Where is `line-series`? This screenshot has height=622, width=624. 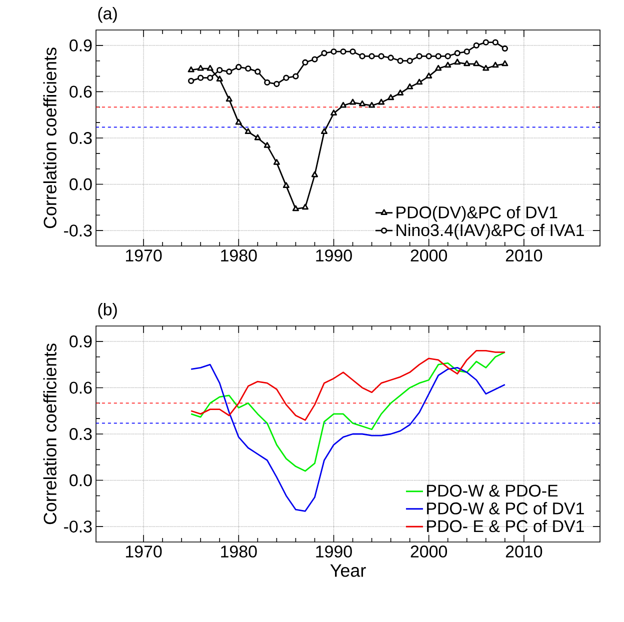 line-series is located at coordinates (348, 385).